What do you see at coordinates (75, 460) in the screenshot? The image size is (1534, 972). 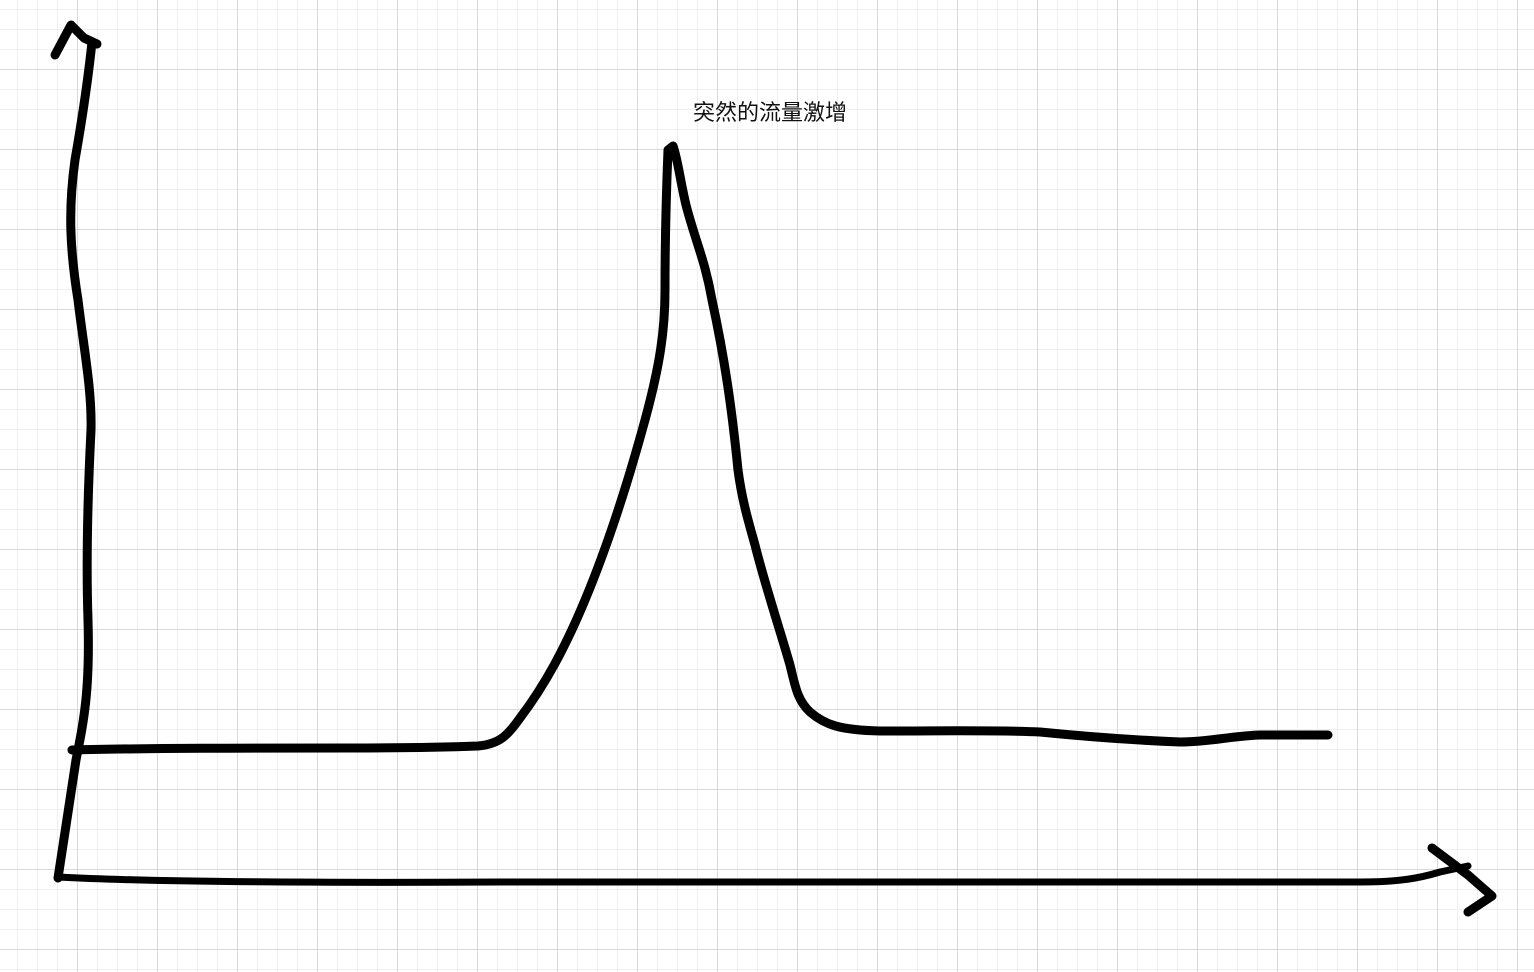 I see `y-axis-line` at bounding box center [75, 460].